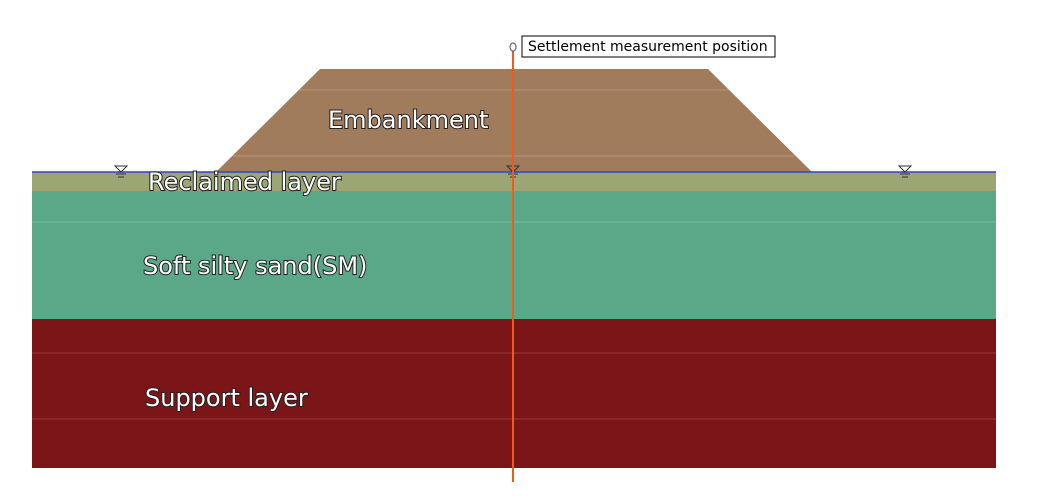 Image resolution: width=1040 pixels, height=500 pixels. What do you see at coordinates (513, 47) in the screenshot?
I see `marker-point` at bounding box center [513, 47].